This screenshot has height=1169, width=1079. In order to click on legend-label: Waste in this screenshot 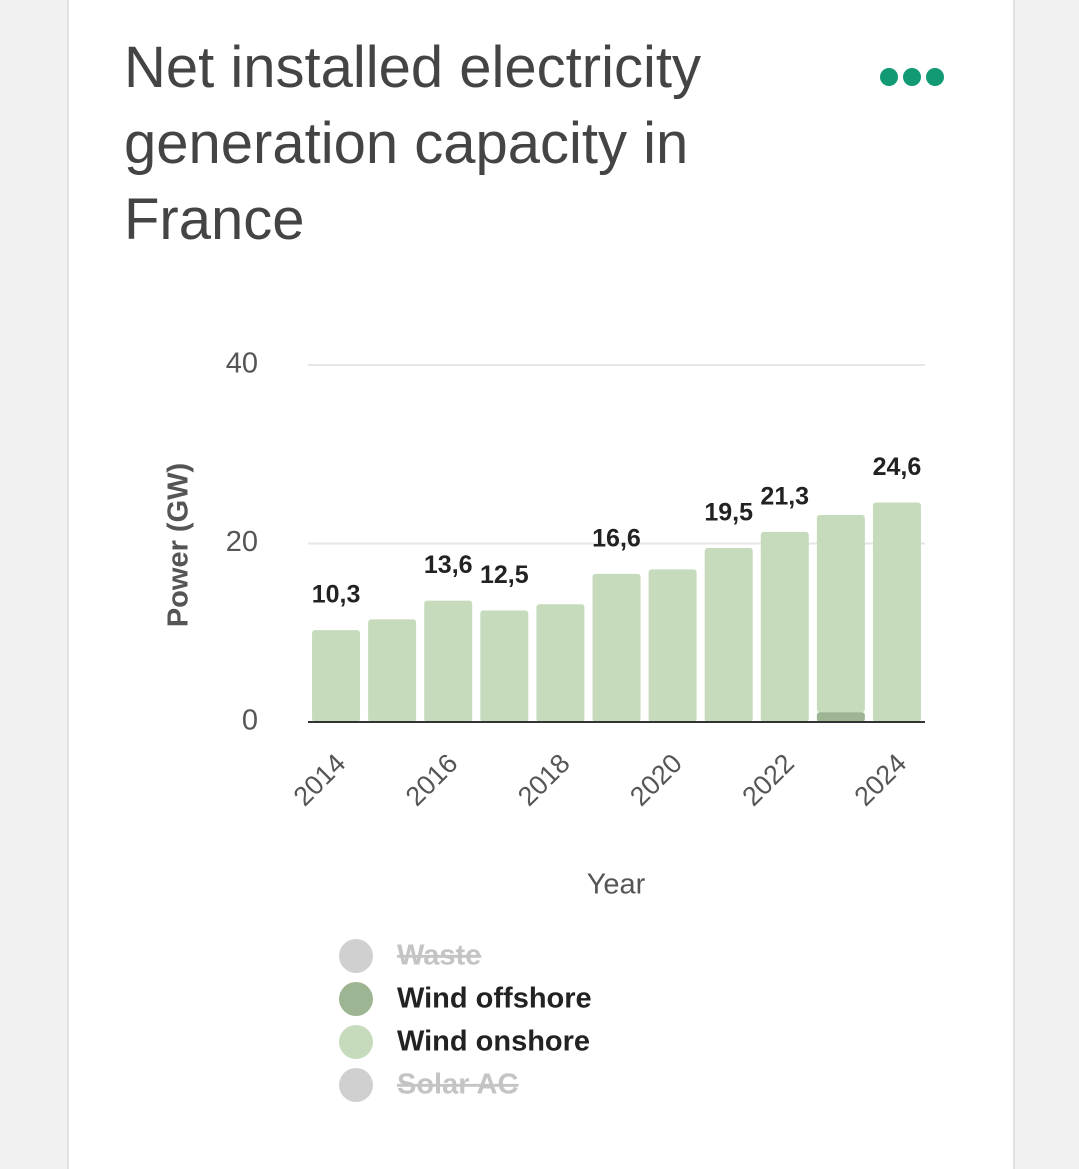, I will do `click(439, 956)`.